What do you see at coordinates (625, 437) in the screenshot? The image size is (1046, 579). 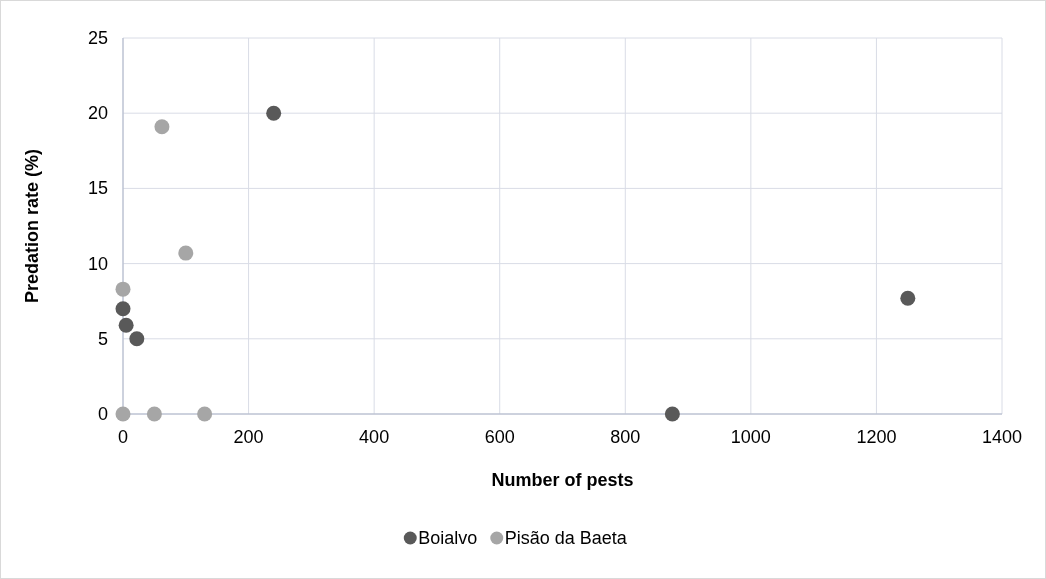 I see `x-tick-label: 800` at bounding box center [625, 437].